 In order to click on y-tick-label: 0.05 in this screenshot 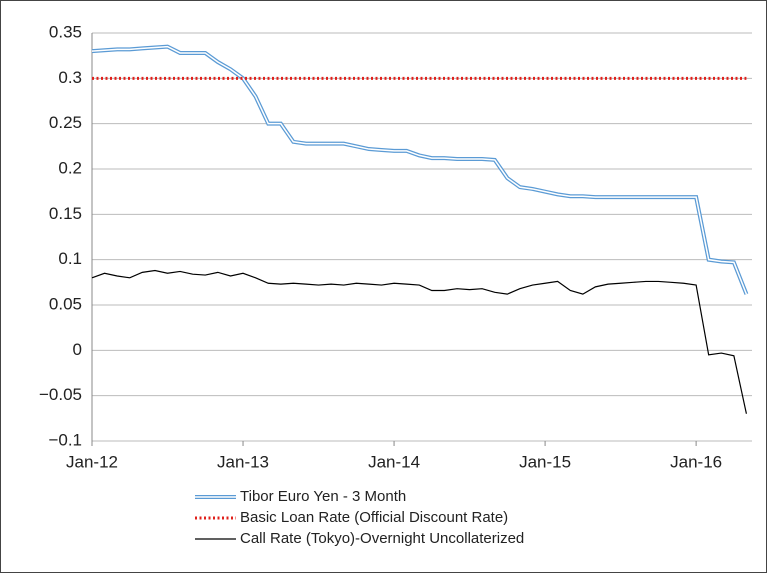, I will do `click(65, 303)`.